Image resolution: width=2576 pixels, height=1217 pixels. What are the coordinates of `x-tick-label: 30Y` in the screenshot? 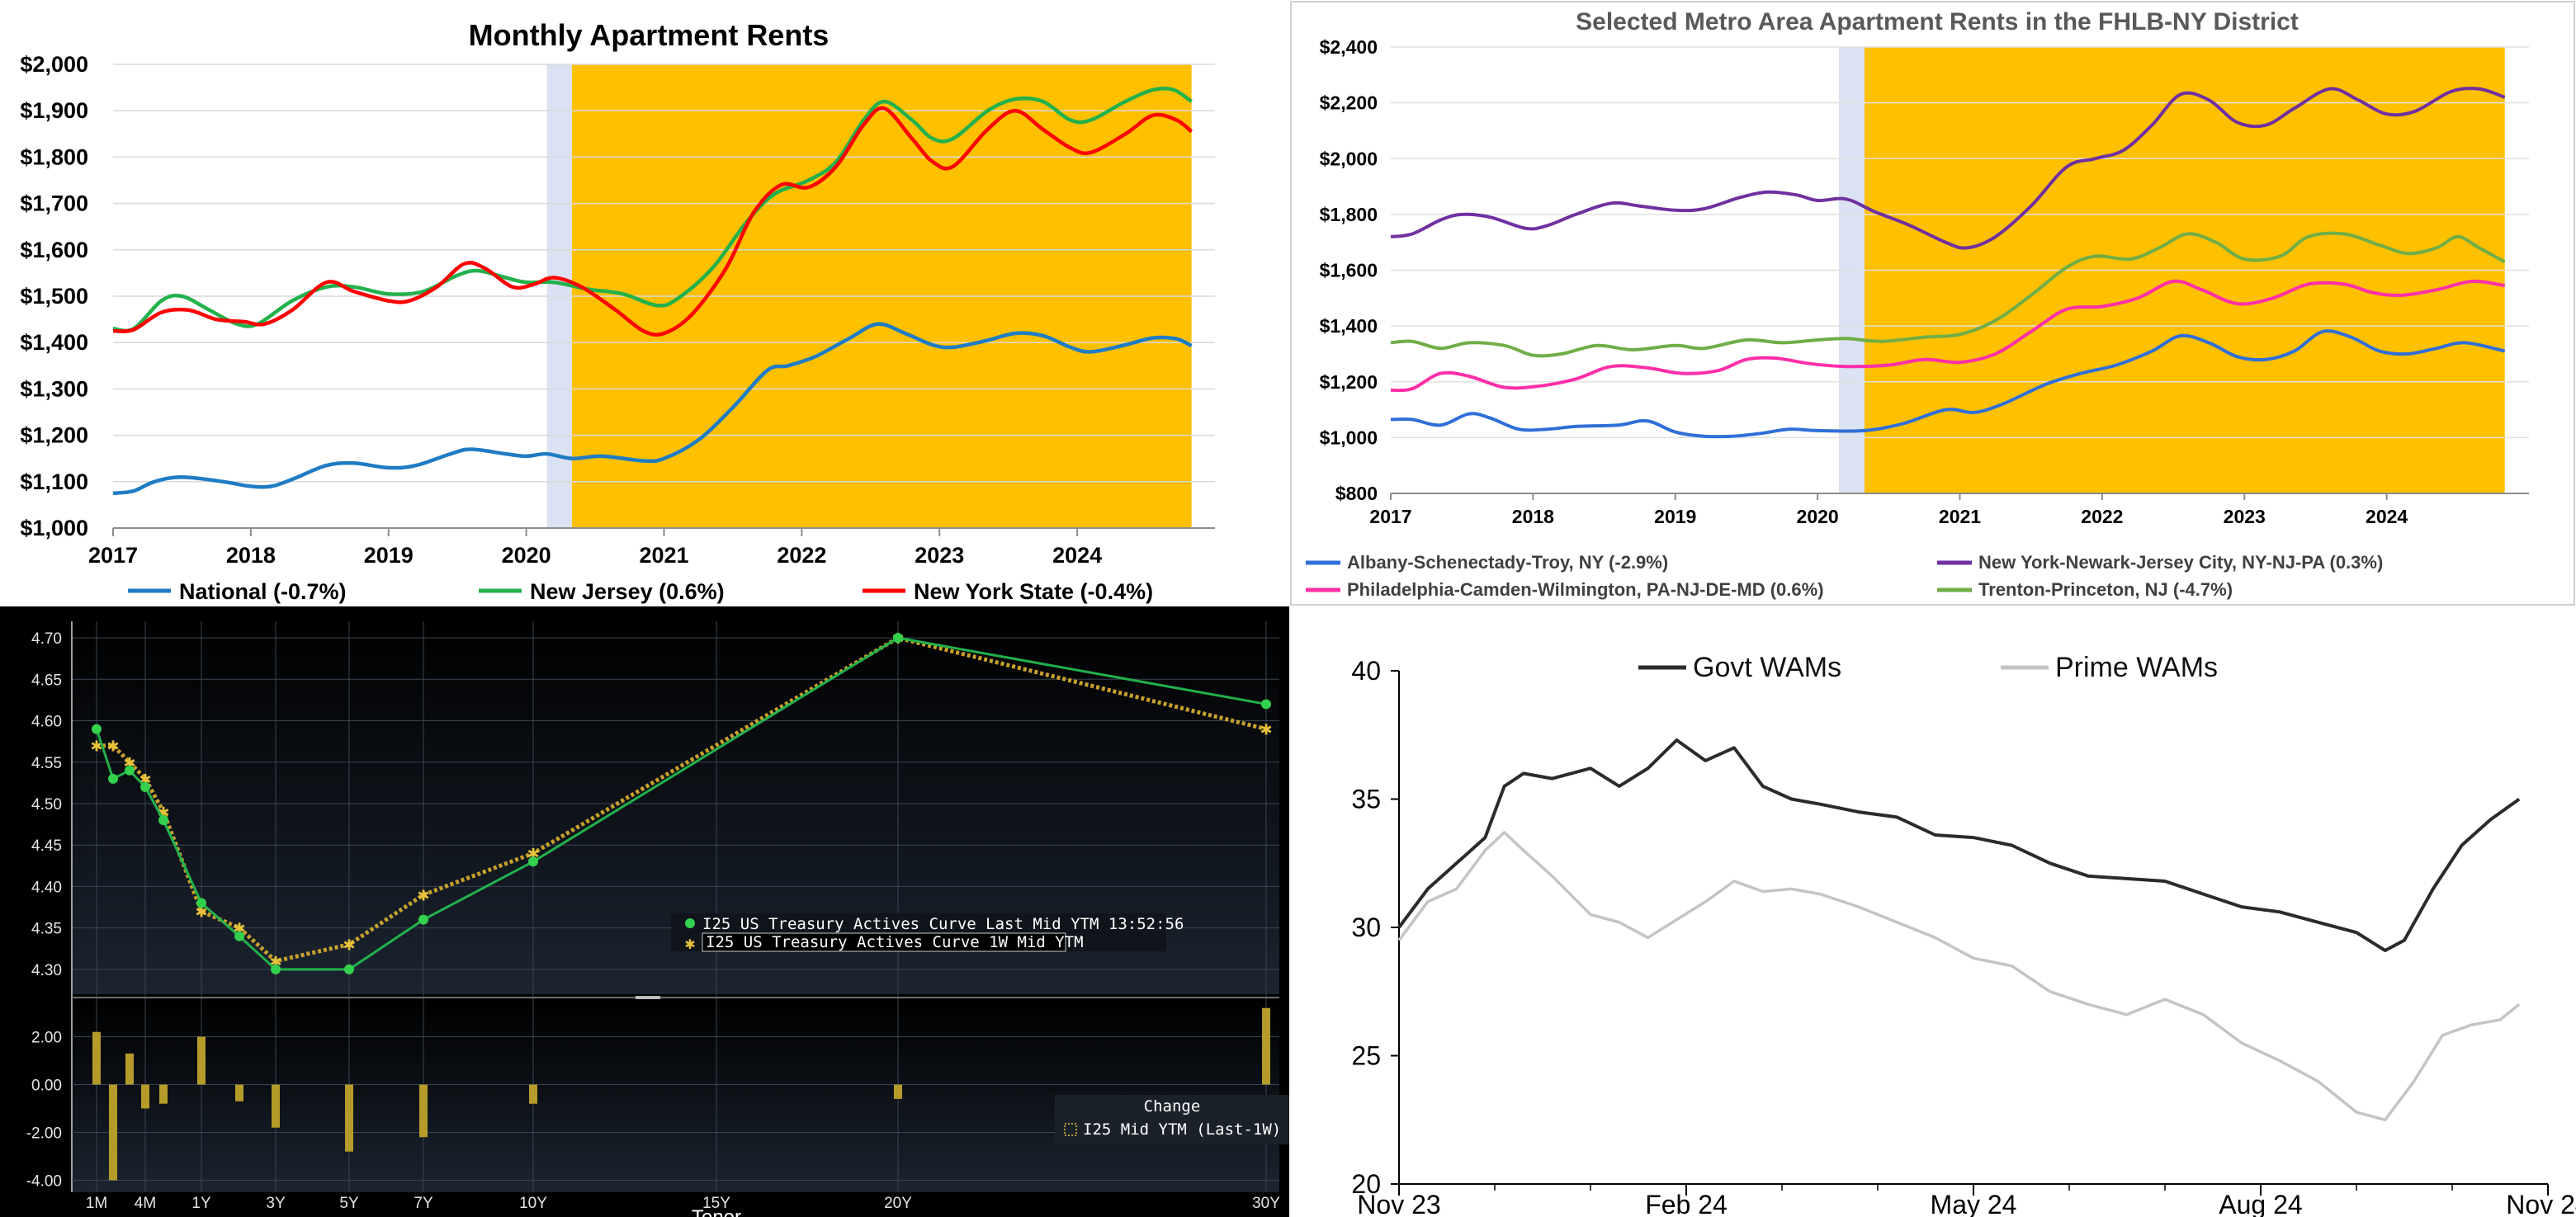 It's located at (1266, 1203).